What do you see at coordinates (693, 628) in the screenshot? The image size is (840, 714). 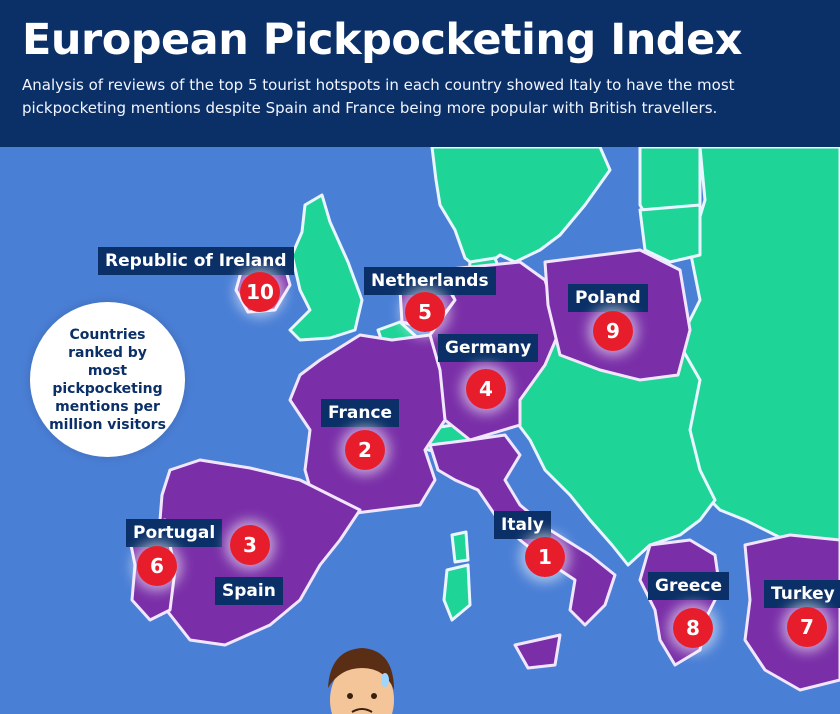 I see `rank-badge-greece: 8` at bounding box center [693, 628].